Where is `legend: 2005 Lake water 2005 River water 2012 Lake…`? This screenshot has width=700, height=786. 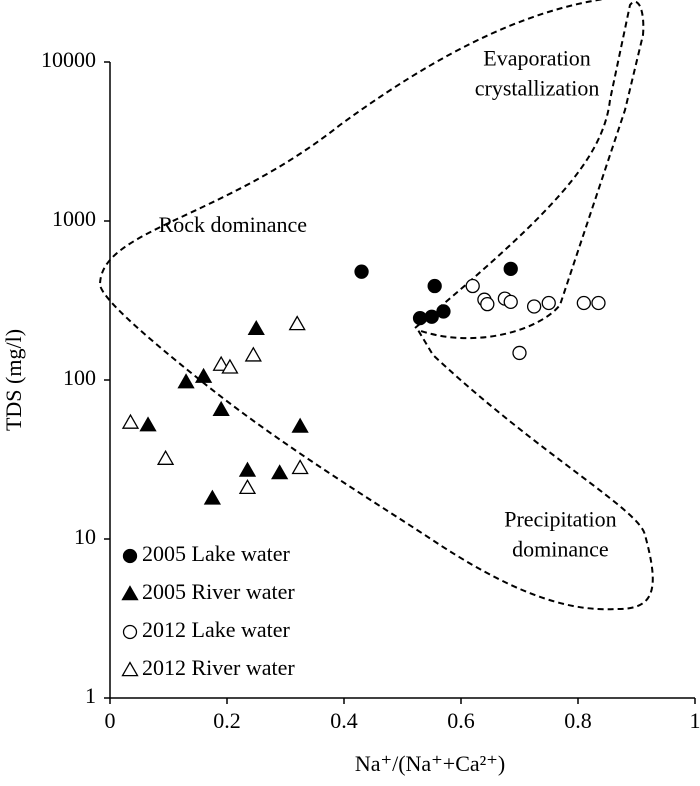 legend: 2005 Lake water 2005 River water 2012 Lake… is located at coordinates (208, 610).